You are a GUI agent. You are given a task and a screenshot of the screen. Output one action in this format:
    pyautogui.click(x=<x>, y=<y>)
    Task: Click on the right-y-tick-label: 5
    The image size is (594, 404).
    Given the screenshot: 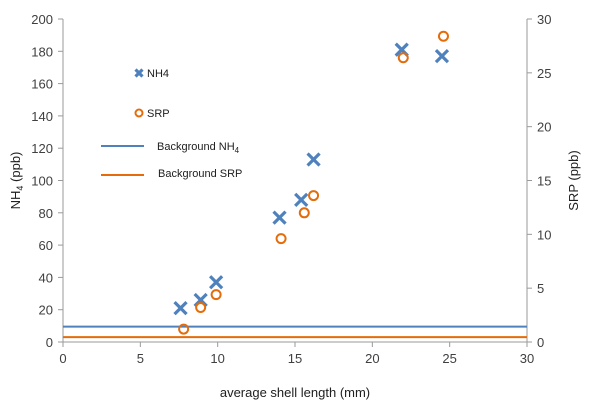 What is the action you would take?
    pyautogui.click(x=540, y=288)
    